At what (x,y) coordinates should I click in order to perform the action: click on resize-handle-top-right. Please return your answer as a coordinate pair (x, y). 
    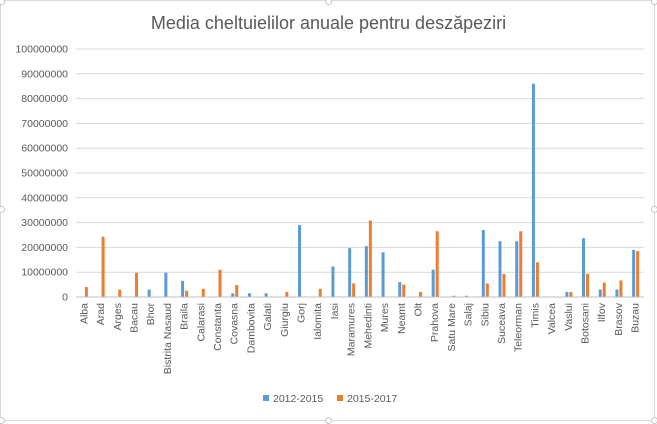
    Looking at the image, I should click on (654, 2).